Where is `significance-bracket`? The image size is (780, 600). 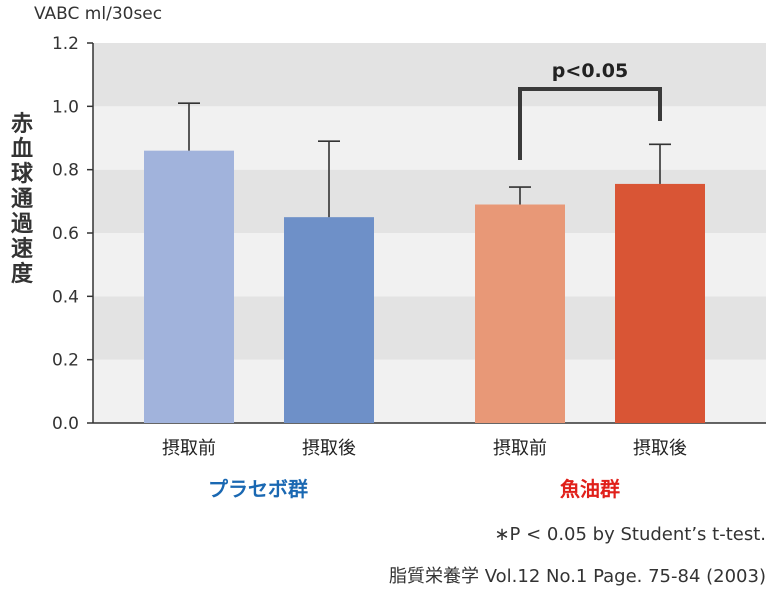
significance-bracket is located at coordinates (590, 123).